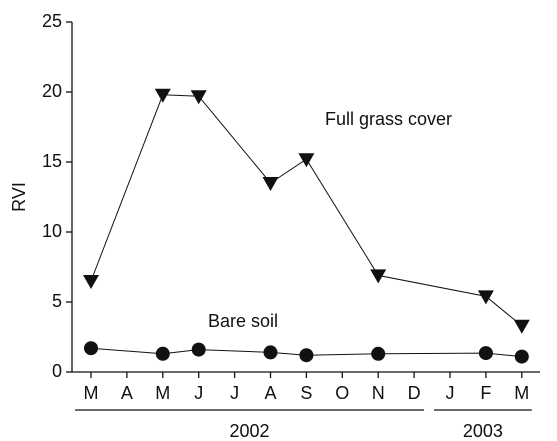 The width and height of the screenshot is (557, 441). What do you see at coordinates (52, 161) in the screenshot?
I see `y-tick-label: 15` at bounding box center [52, 161].